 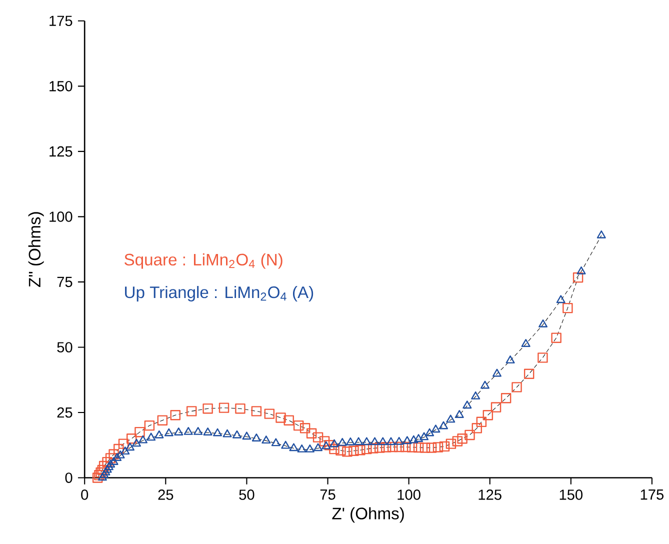 I want to click on y-tick-label: 25, so click(x=64, y=412).